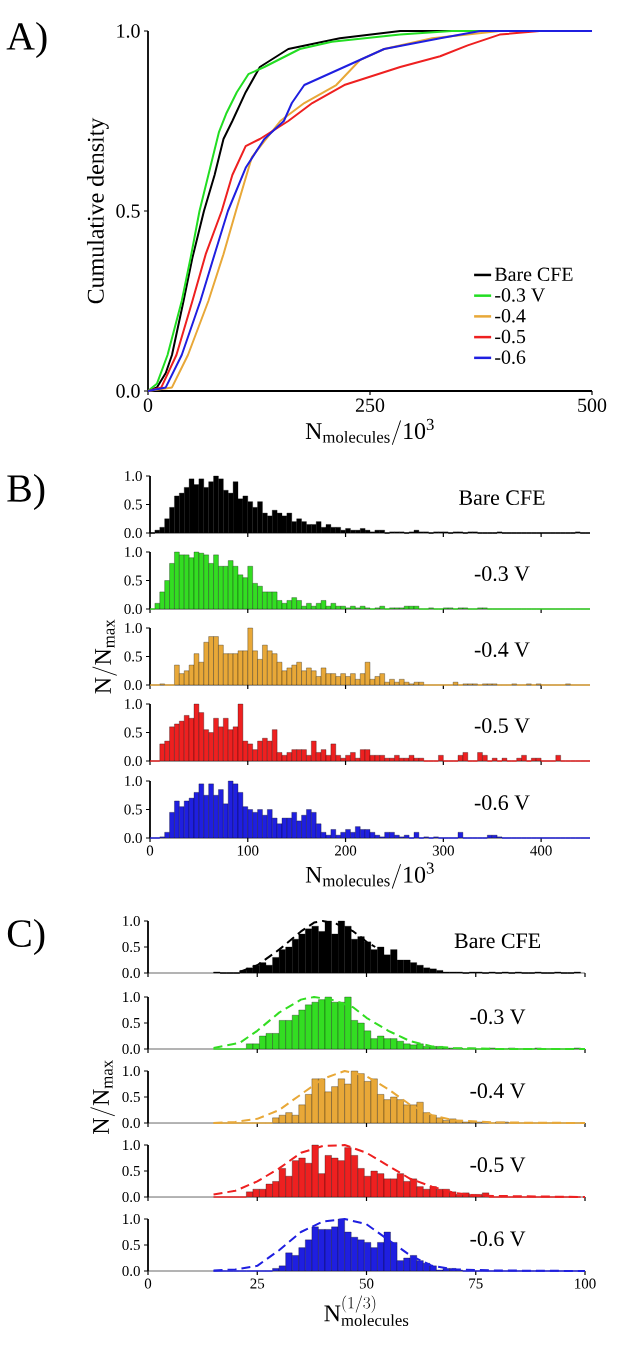 The image size is (617, 1347). What do you see at coordinates (26, 492) in the screenshot?
I see `chart-title: B)` at bounding box center [26, 492].